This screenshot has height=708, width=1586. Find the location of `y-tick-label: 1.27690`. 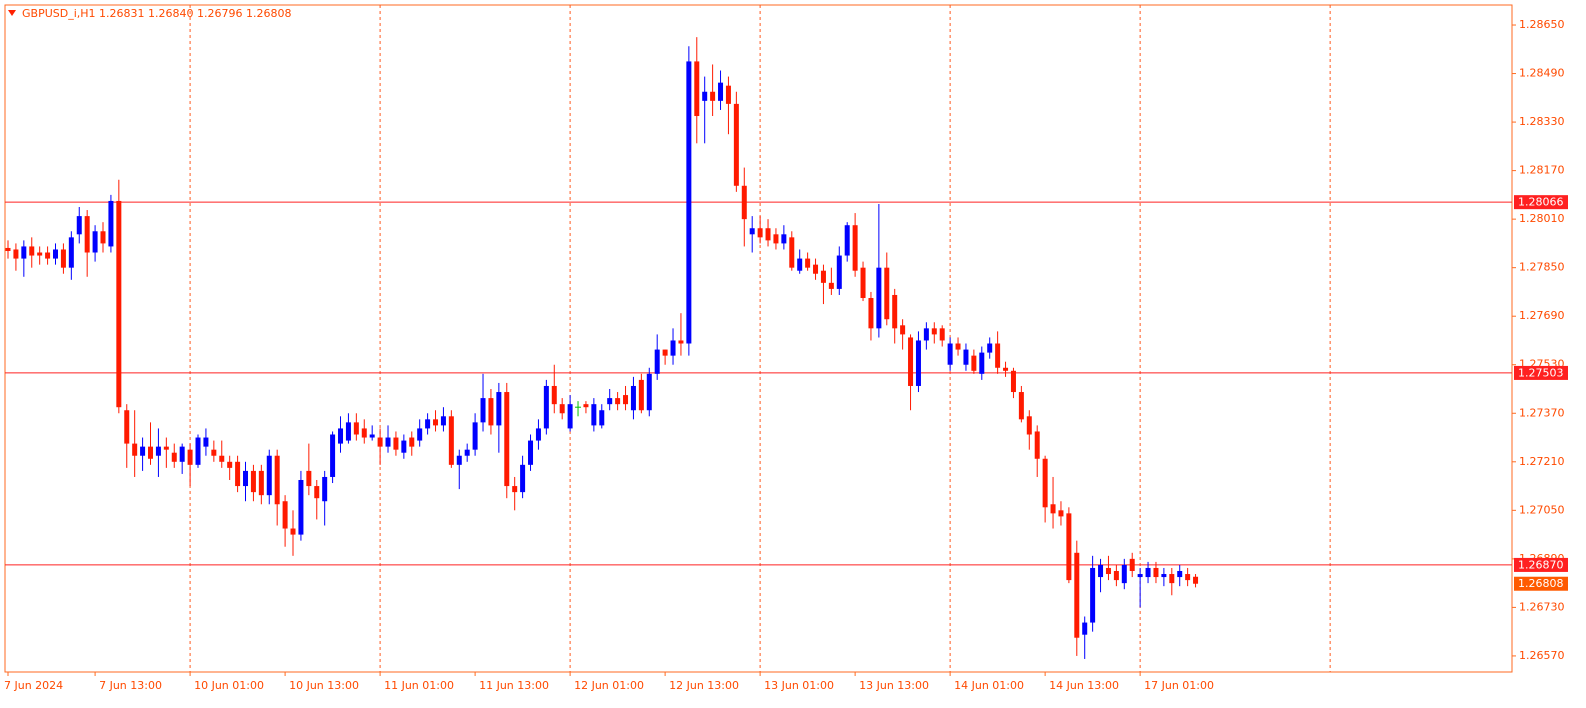

y-tick-label: 1.27690 is located at coordinates (1542, 315).